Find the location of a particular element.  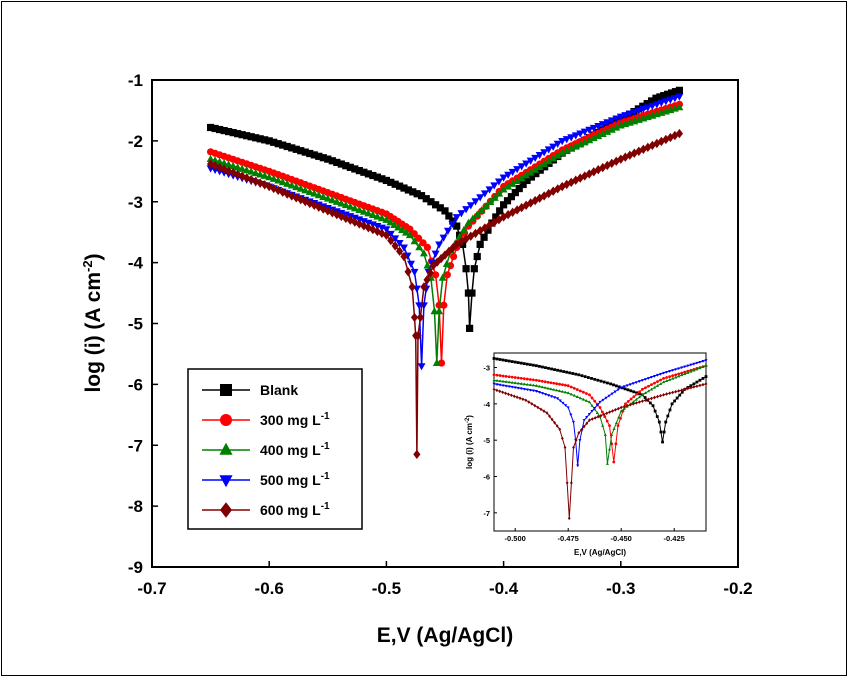

inset-y-tick-label: -7 is located at coordinates (486, 513).